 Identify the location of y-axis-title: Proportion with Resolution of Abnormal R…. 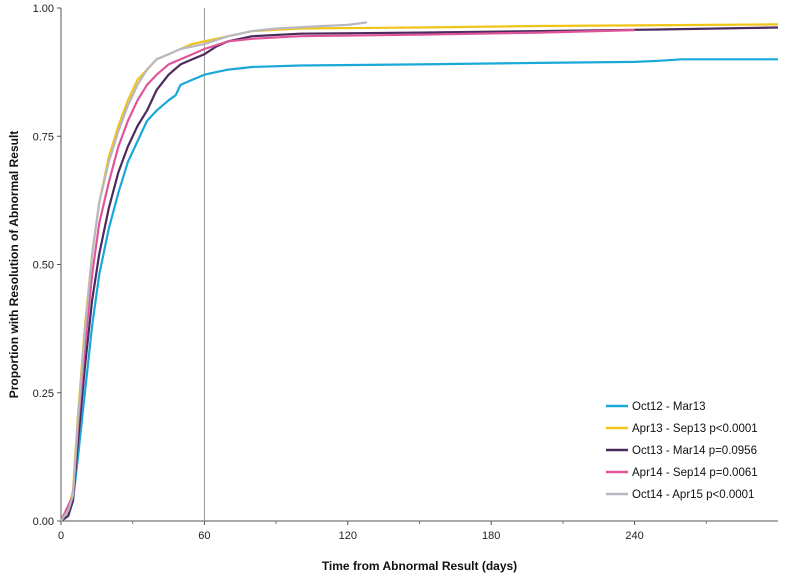
(14, 265).